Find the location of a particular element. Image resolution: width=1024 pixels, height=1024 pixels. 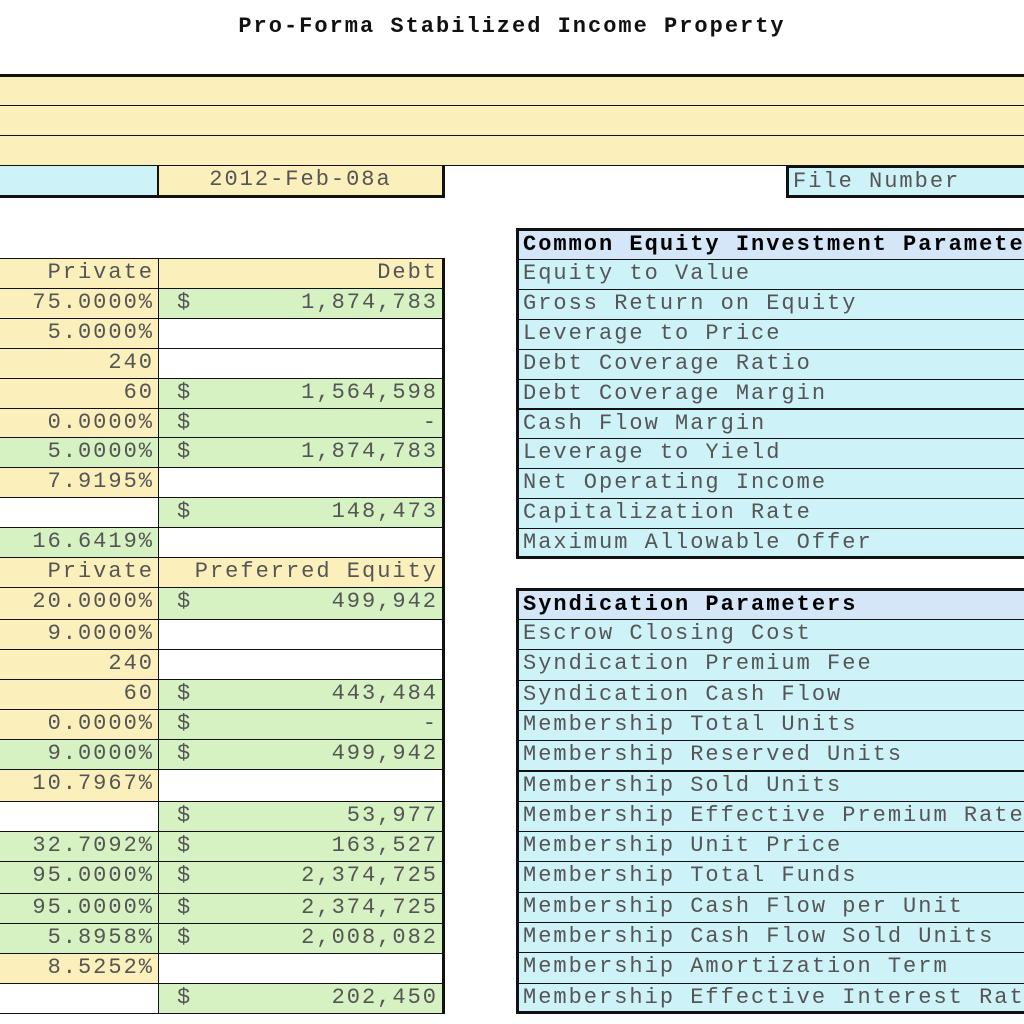

panel-row: Membership Sold Units is located at coordinates (770, 786).